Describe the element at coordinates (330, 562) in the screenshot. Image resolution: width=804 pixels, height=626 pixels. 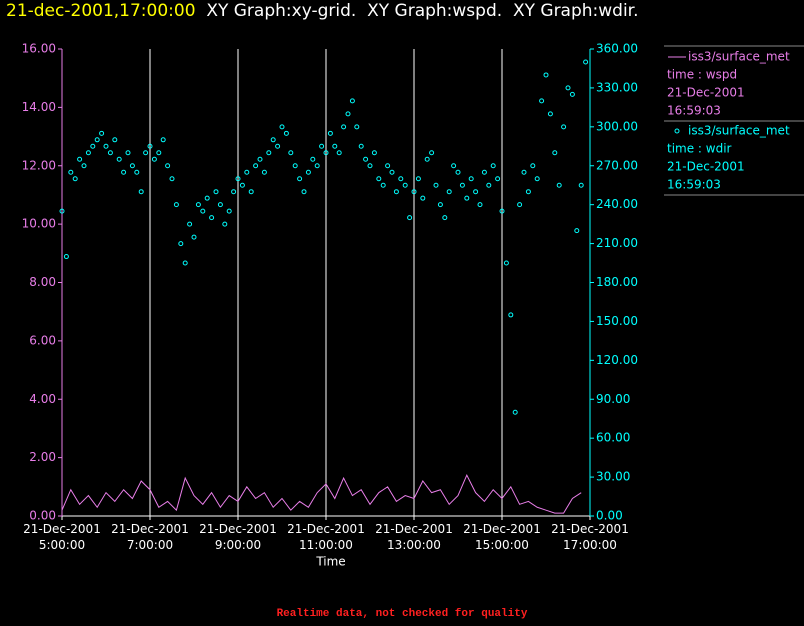
I see `x-axis-label: Time` at that location.